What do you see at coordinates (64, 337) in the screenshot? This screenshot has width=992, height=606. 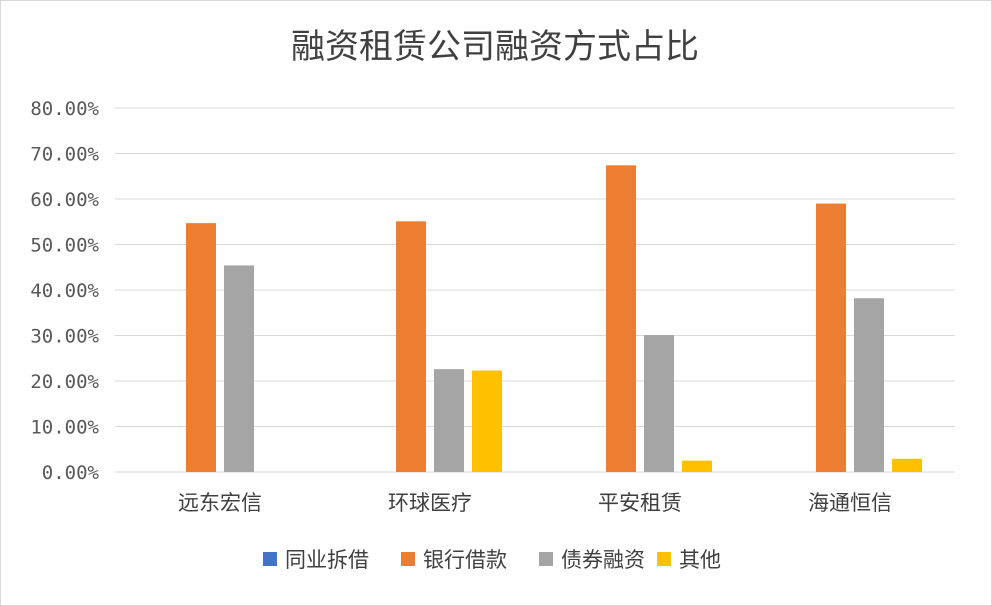 I see `y-tick-label: 30.00%` at bounding box center [64, 337].